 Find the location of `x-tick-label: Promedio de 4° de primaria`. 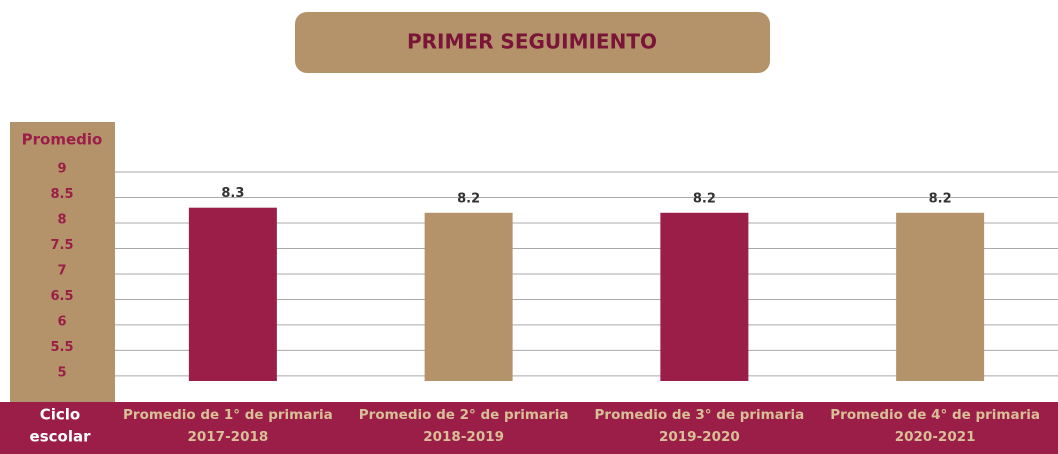

x-tick-label: Promedio de 4° de primaria is located at coordinates (935, 415).